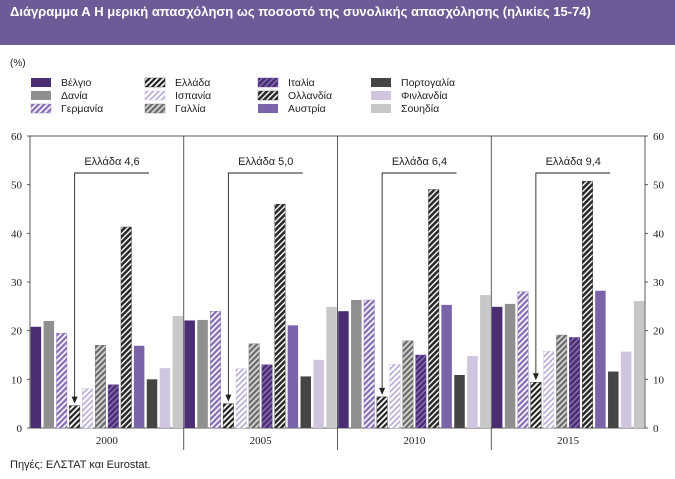 This screenshot has width=675, height=479. I want to click on legend-swatch-Σουηδία, so click(381, 108).